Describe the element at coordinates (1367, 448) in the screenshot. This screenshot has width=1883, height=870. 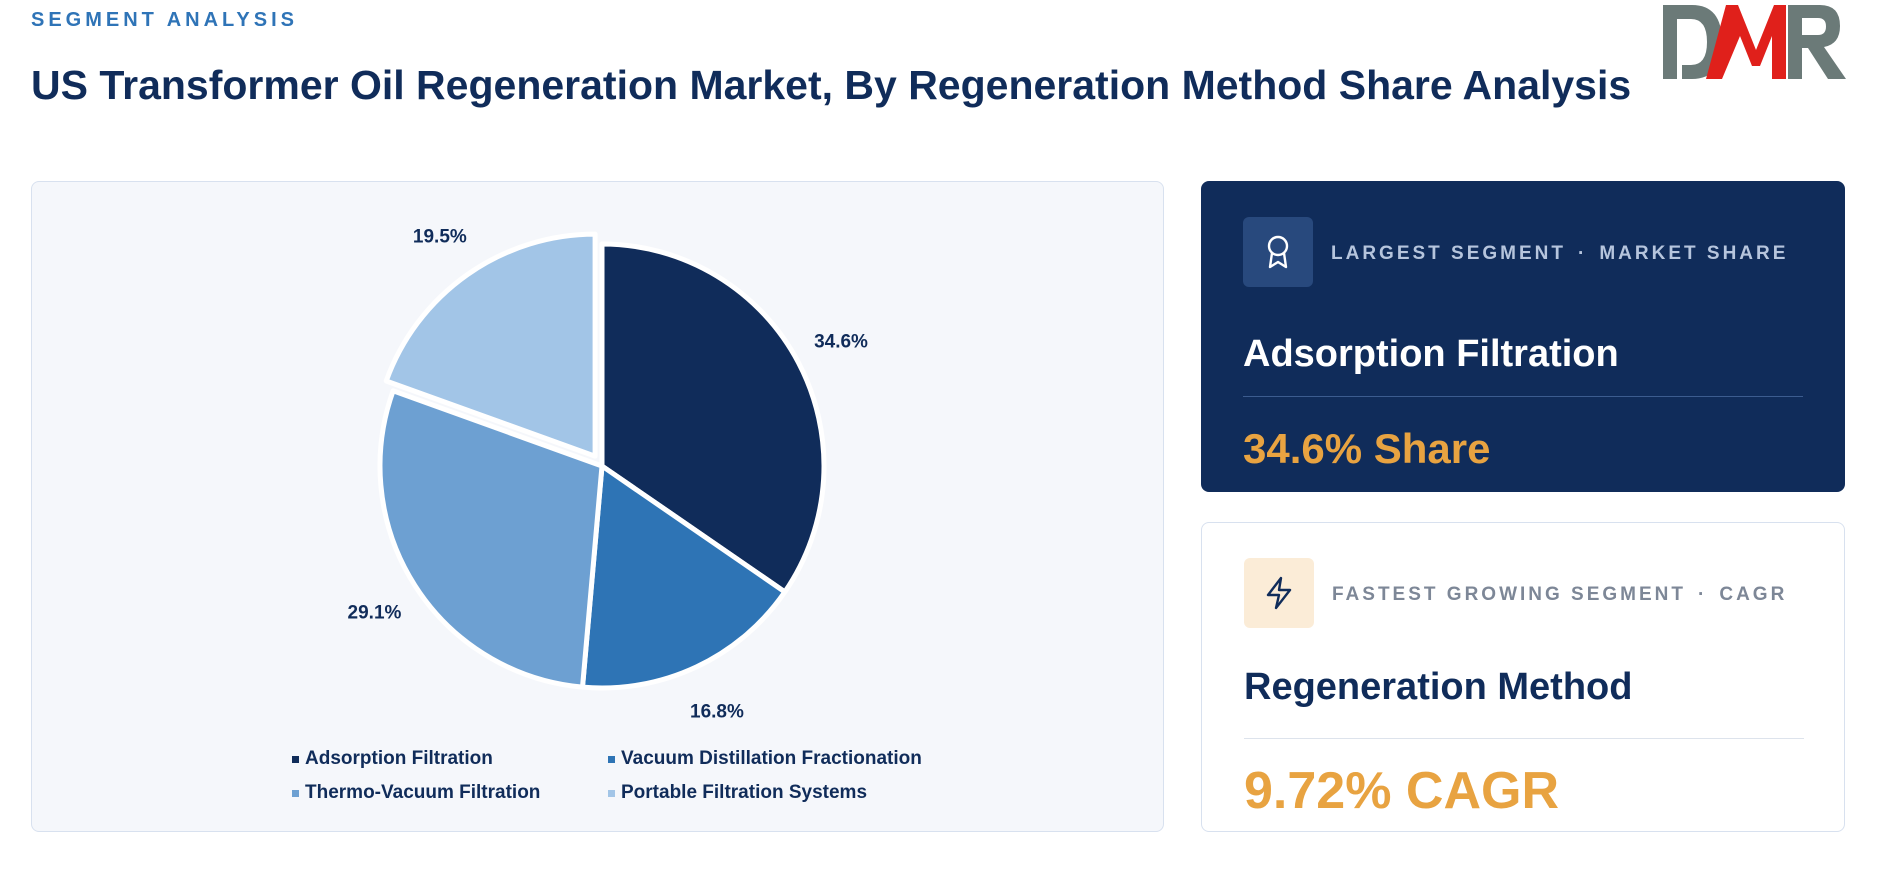
I see `largest-segment-share: 34.6% Share` at that location.